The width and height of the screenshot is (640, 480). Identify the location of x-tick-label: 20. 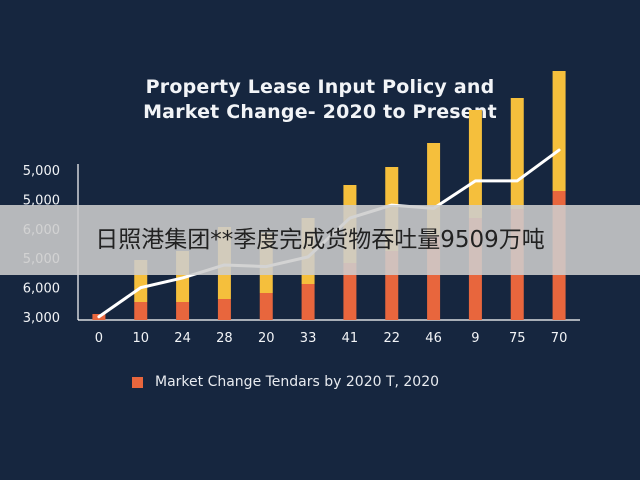
(266, 338).